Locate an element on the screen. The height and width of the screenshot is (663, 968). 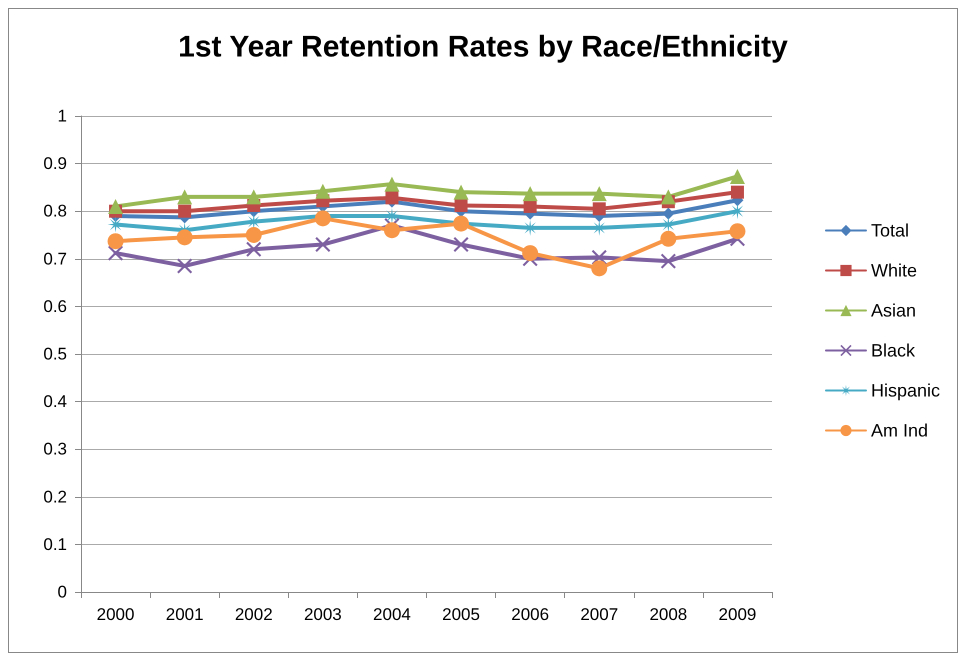
legend-label: Hispanic is located at coordinates (905, 390).